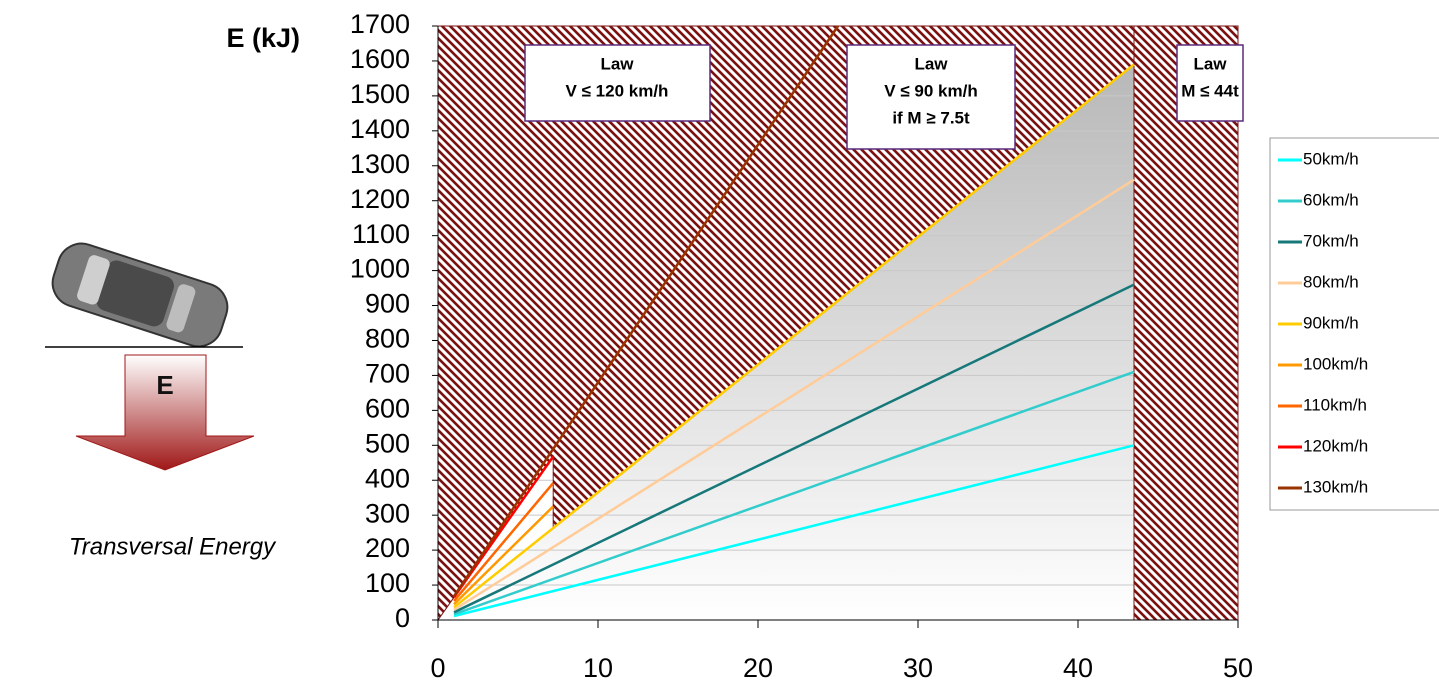 This screenshot has height=687, width=1439. I want to click on x-tick-label: 20, so click(758, 668).